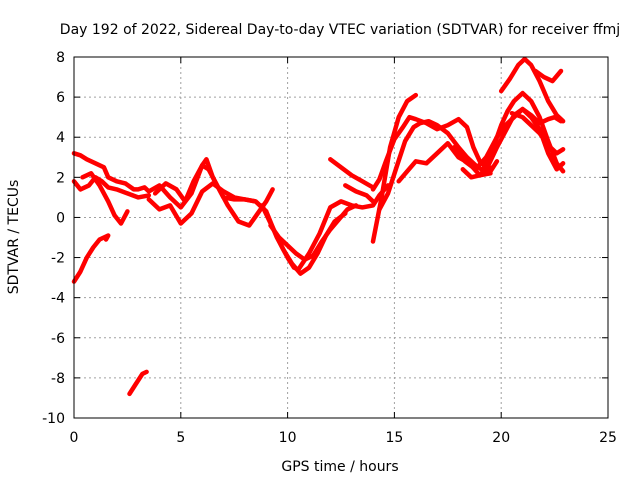 Image resolution: width=640 pixels, height=480 pixels. I want to click on y-tick-label: 4, so click(60, 138).